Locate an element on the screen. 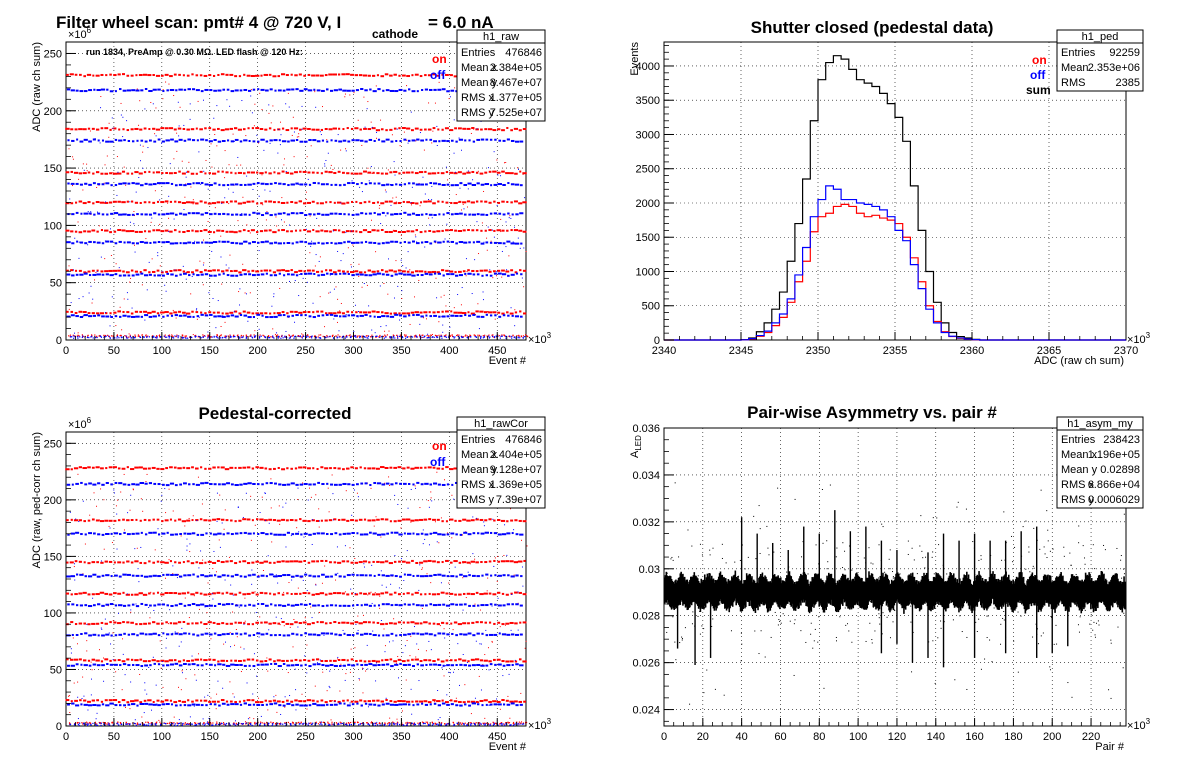 This screenshot has width=1196, height=772. ped-stats-label-2: RMS is located at coordinates (1073, 83).